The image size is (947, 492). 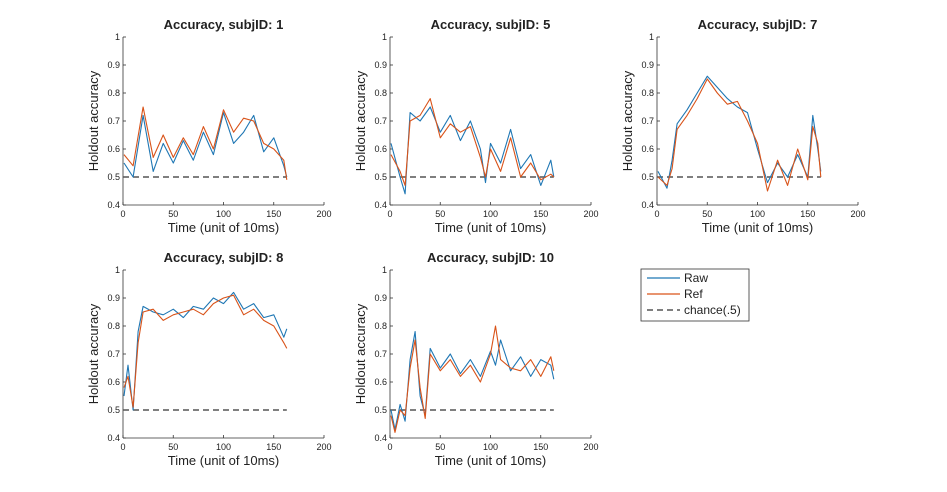 What do you see at coordinates (758, 24) in the screenshot?
I see `subplot-title: Accuracy, subjID: 7` at bounding box center [758, 24].